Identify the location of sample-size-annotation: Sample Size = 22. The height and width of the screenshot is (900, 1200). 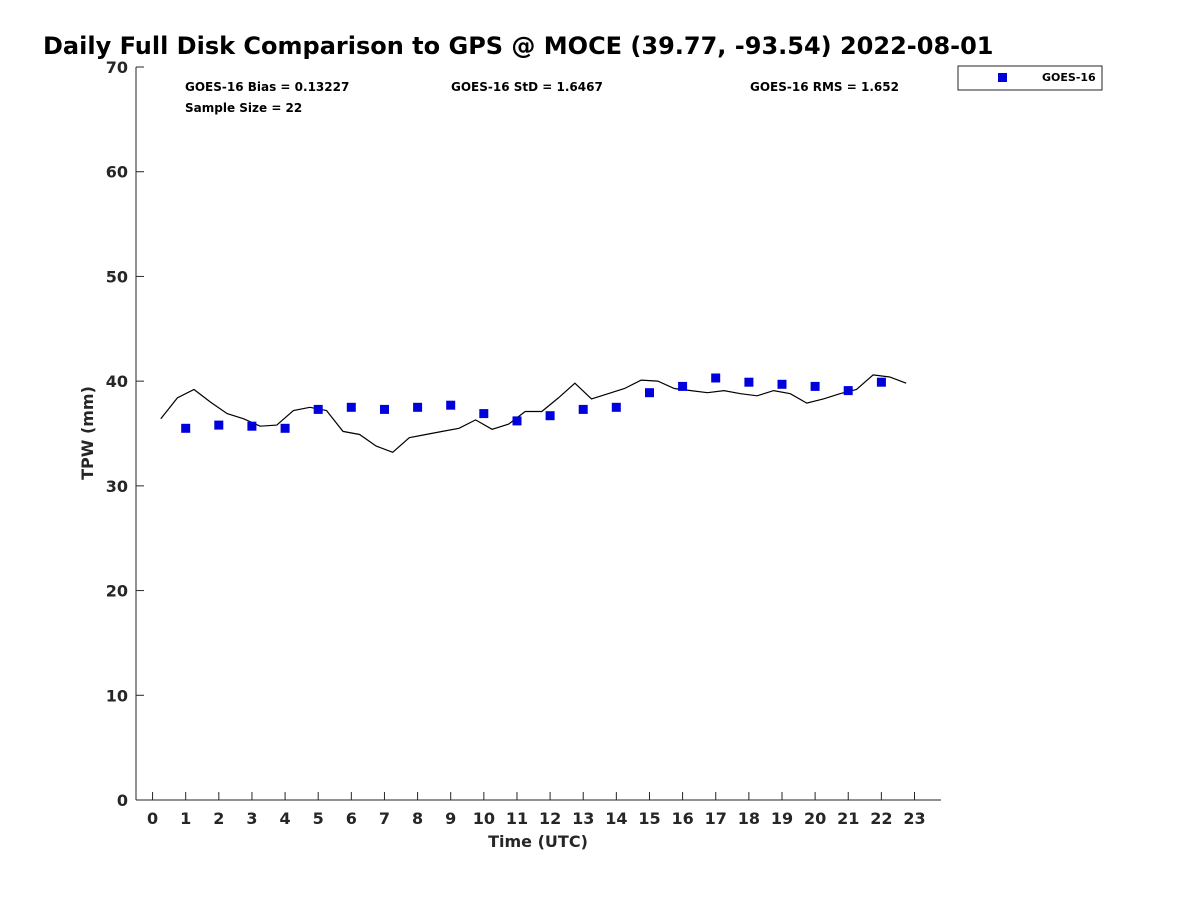
(243, 108).